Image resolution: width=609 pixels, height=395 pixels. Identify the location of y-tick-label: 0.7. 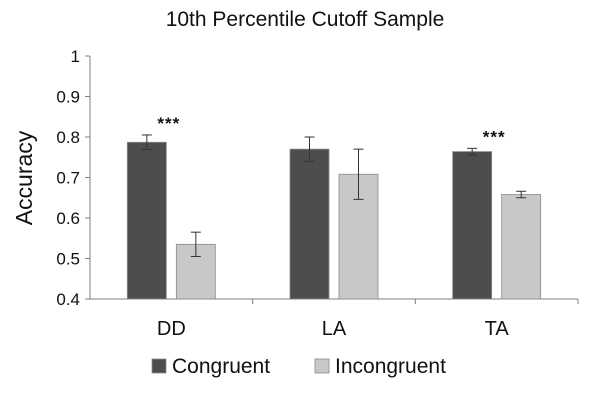
(68, 178).